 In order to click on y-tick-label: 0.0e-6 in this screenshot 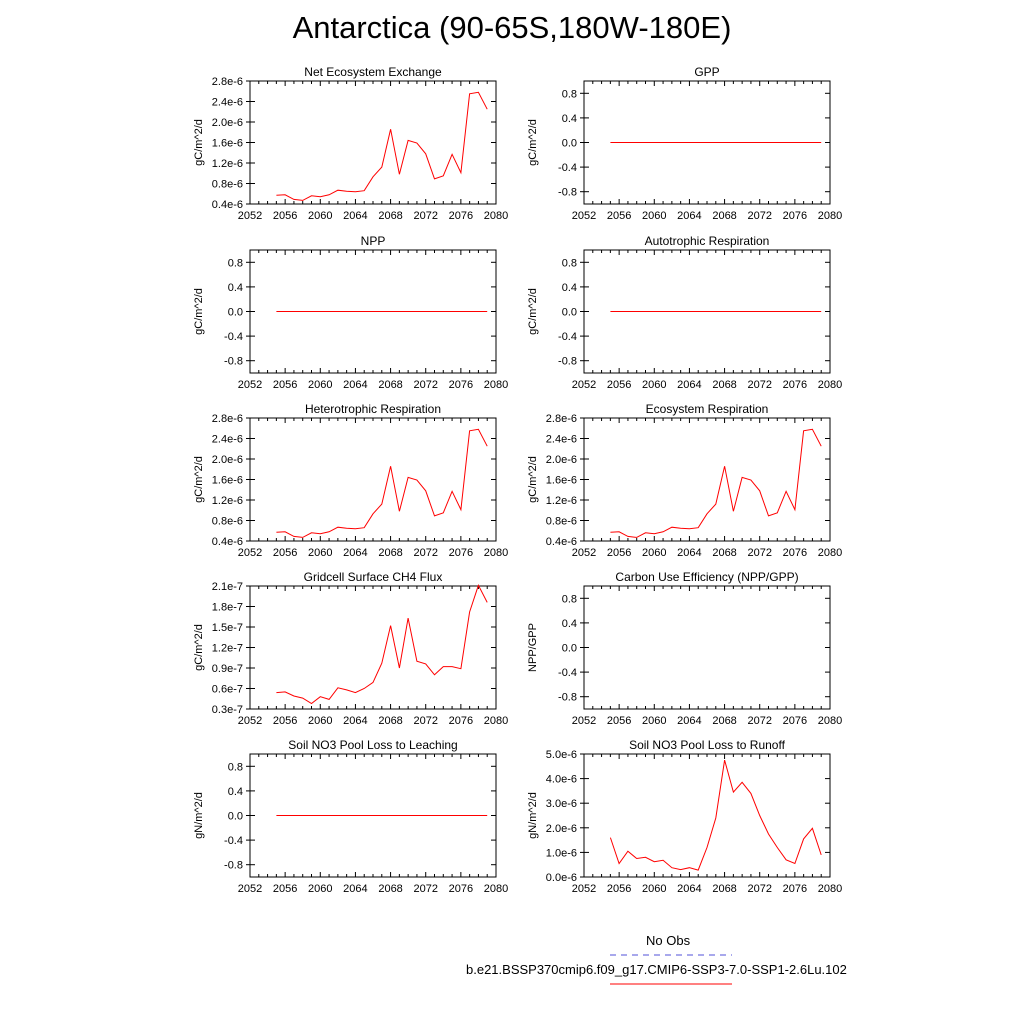, I will do `click(561, 878)`.